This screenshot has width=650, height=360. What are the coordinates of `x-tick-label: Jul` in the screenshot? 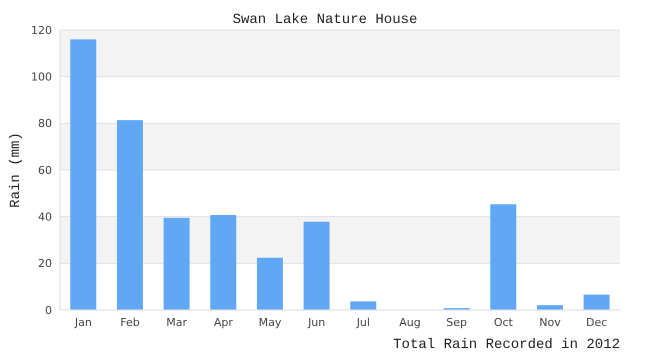 It's located at (363, 322).